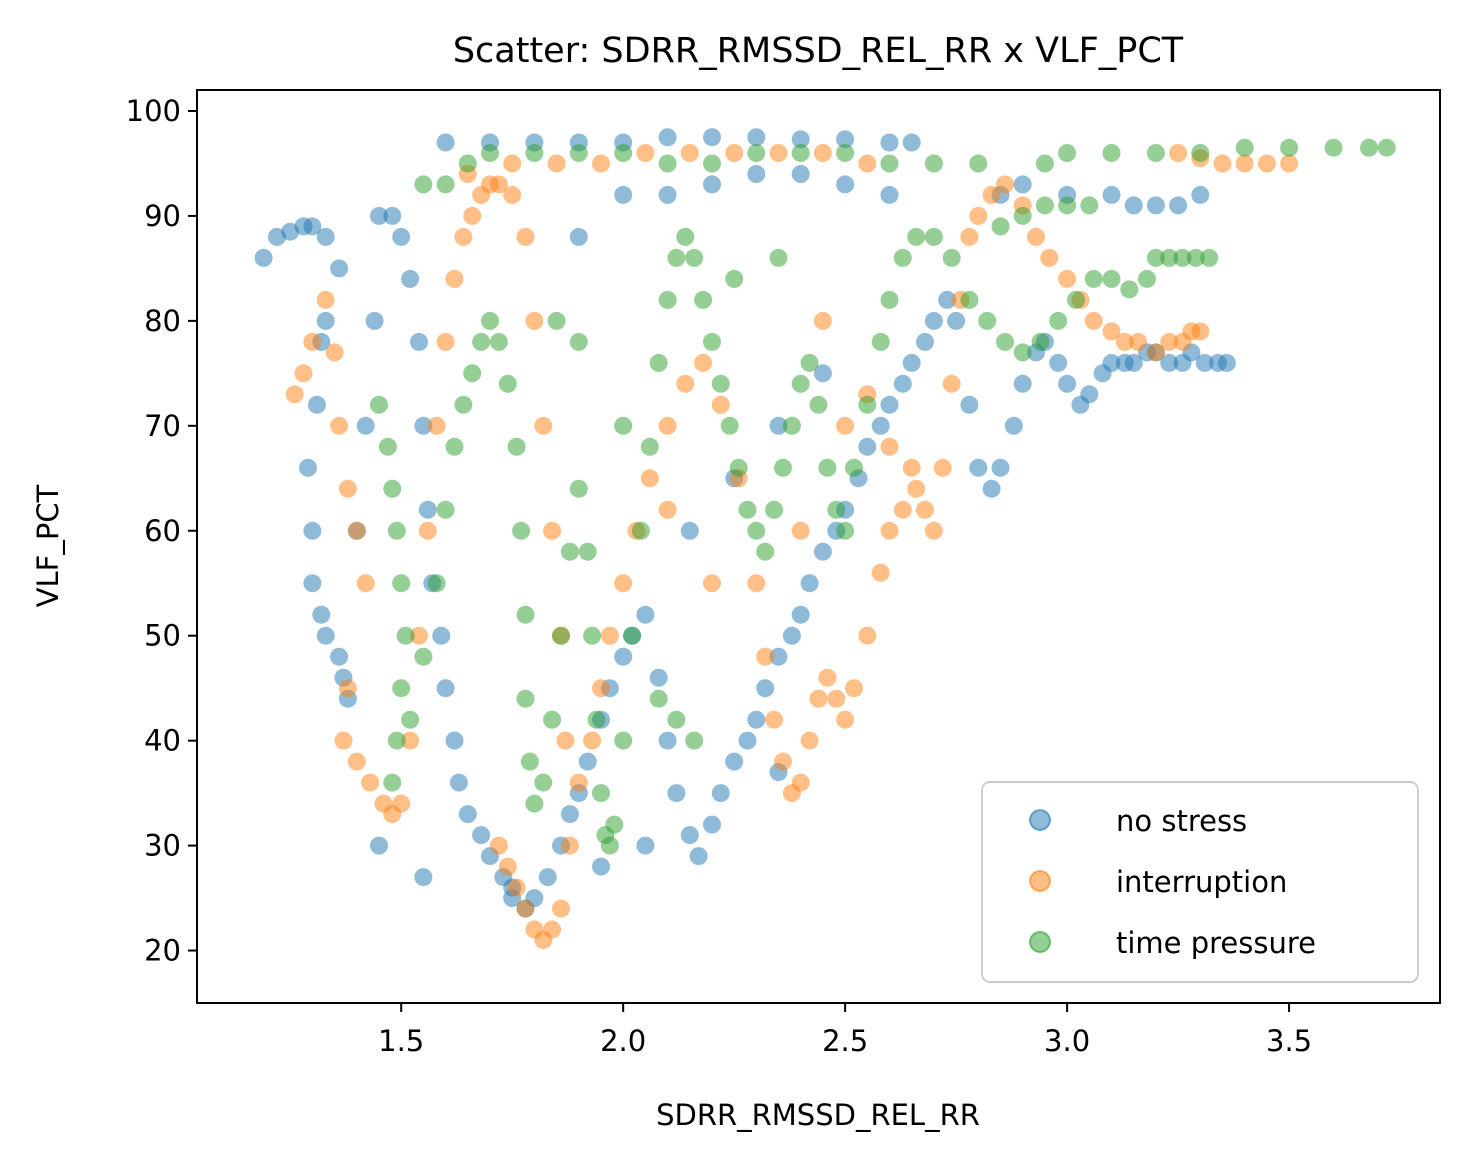 This screenshot has height=1165, width=1470. What do you see at coordinates (1067, 1041) in the screenshot?
I see `x-tick-label: 3.0` at bounding box center [1067, 1041].